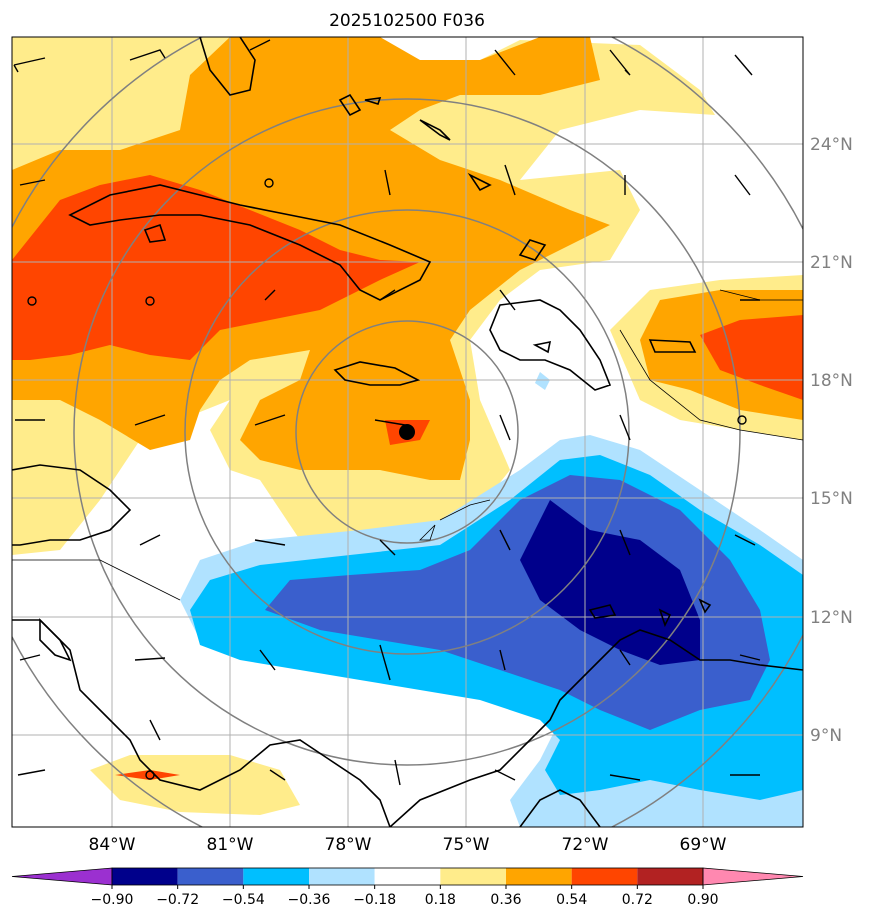 This screenshot has width=873, height=924. I want to click on center-marker, so click(407, 432).